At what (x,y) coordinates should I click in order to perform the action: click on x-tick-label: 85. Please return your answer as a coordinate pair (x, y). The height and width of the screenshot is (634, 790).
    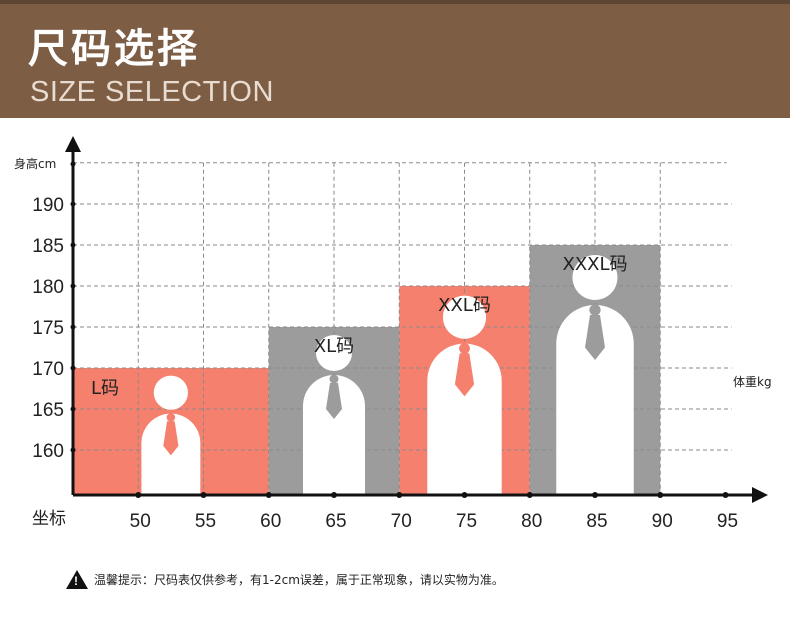
    Looking at the image, I should click on (596, 521).